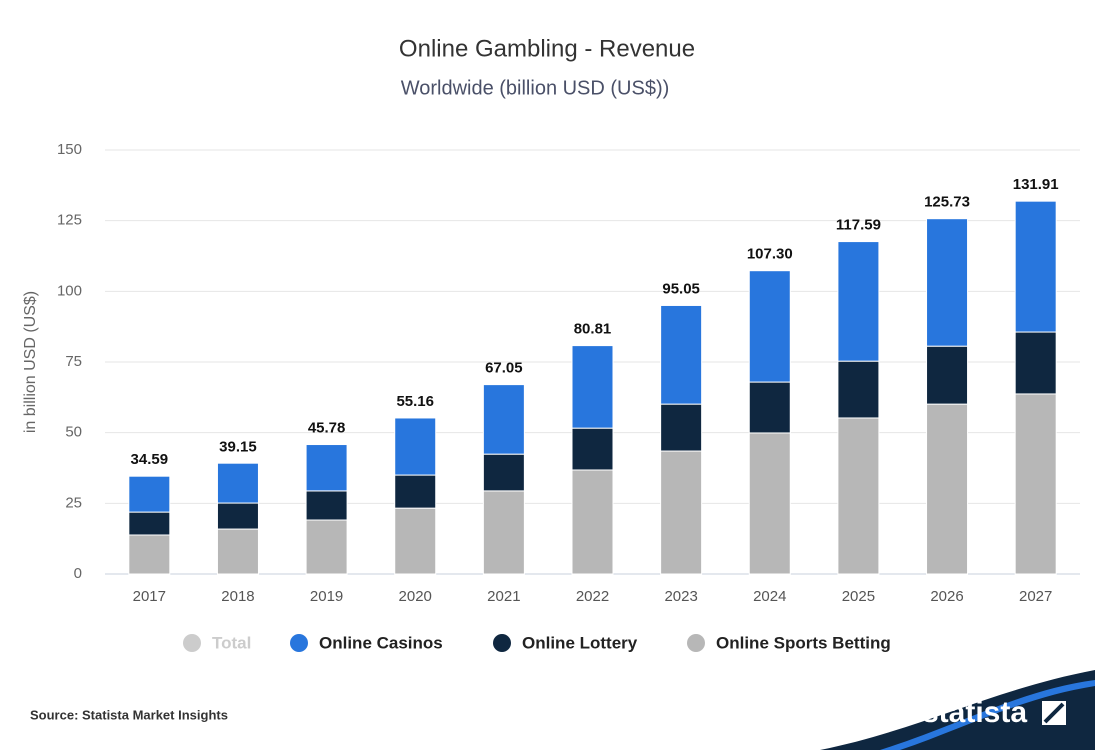 Image resolution: width=1095 pixels, height=755 pixels. I want to click on x-tick-label: 2025, so click(858, 596).